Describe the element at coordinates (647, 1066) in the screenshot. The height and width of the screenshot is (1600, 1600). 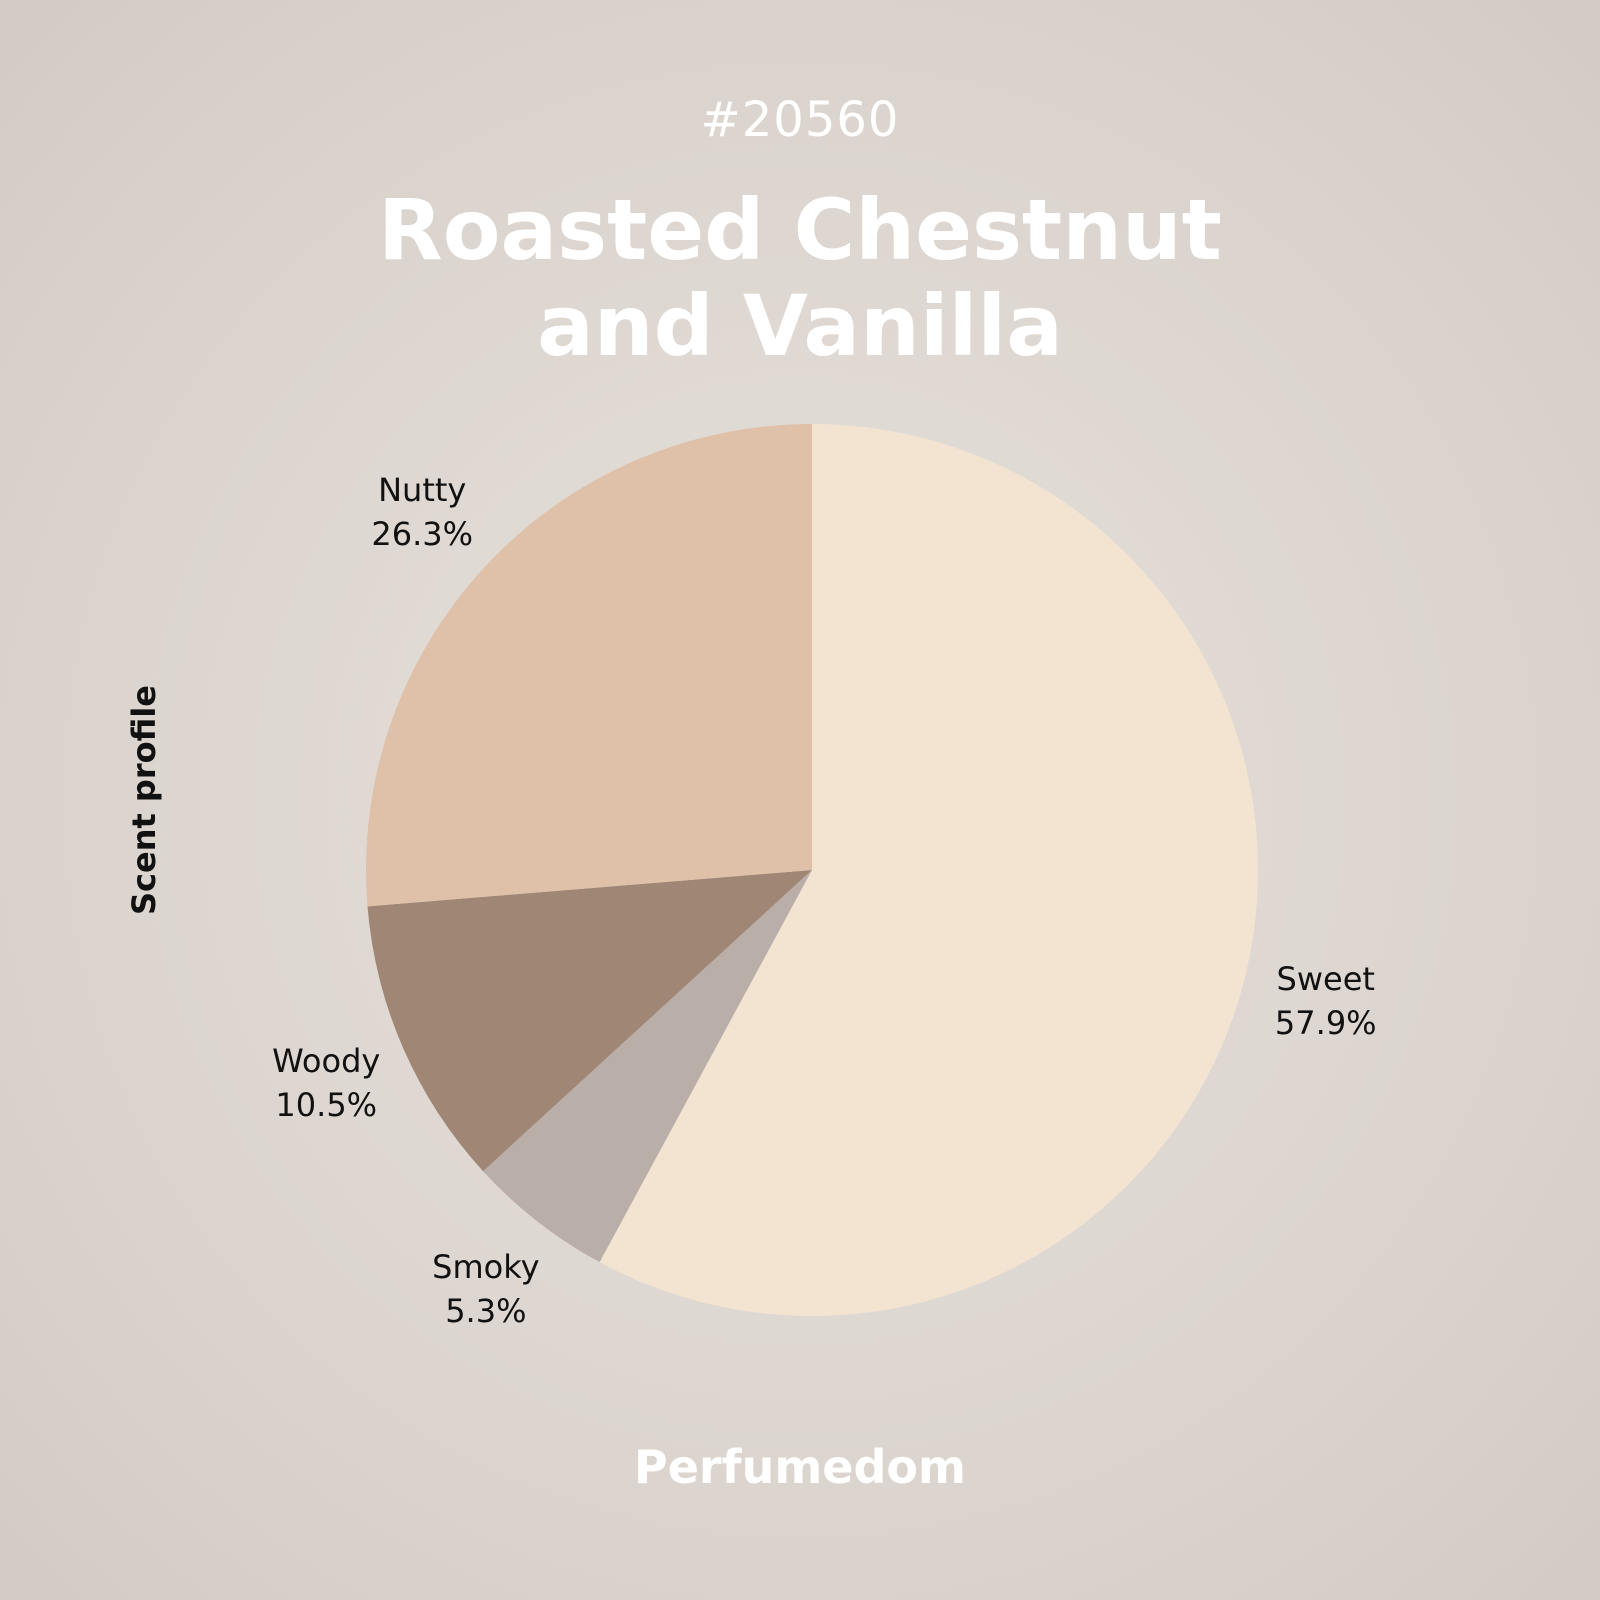
I see `pie-slice-smoky` at that location.